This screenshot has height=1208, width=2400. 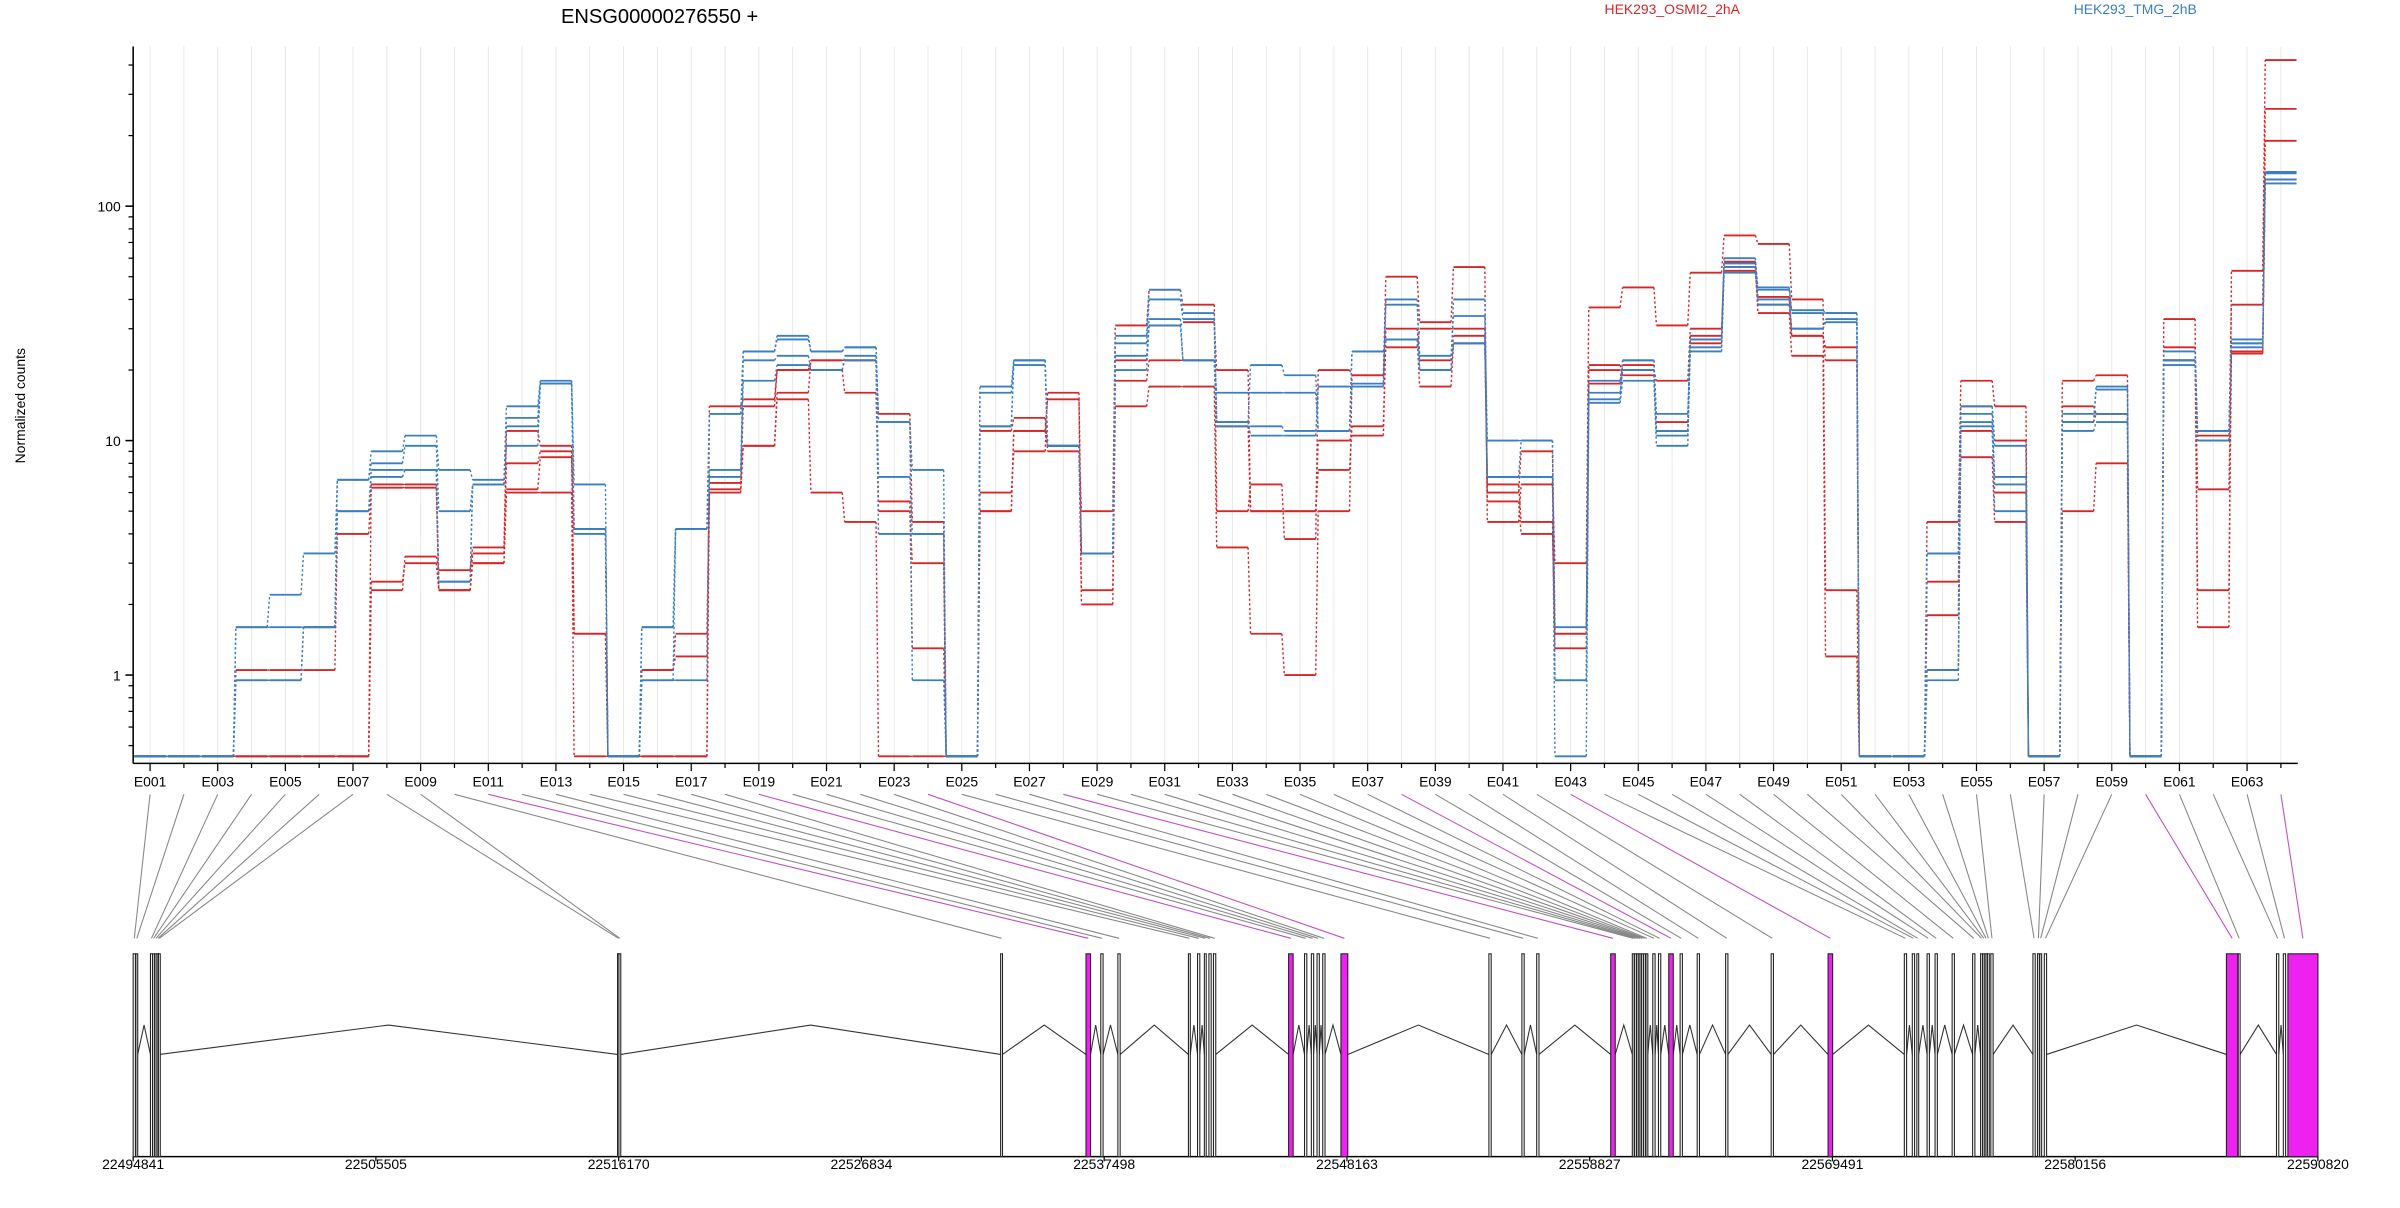 What do you see at coordinates (619, 1164) in the screenshot?
I see `coordinate-label: 22516170` at bounding box center [619, 1164].